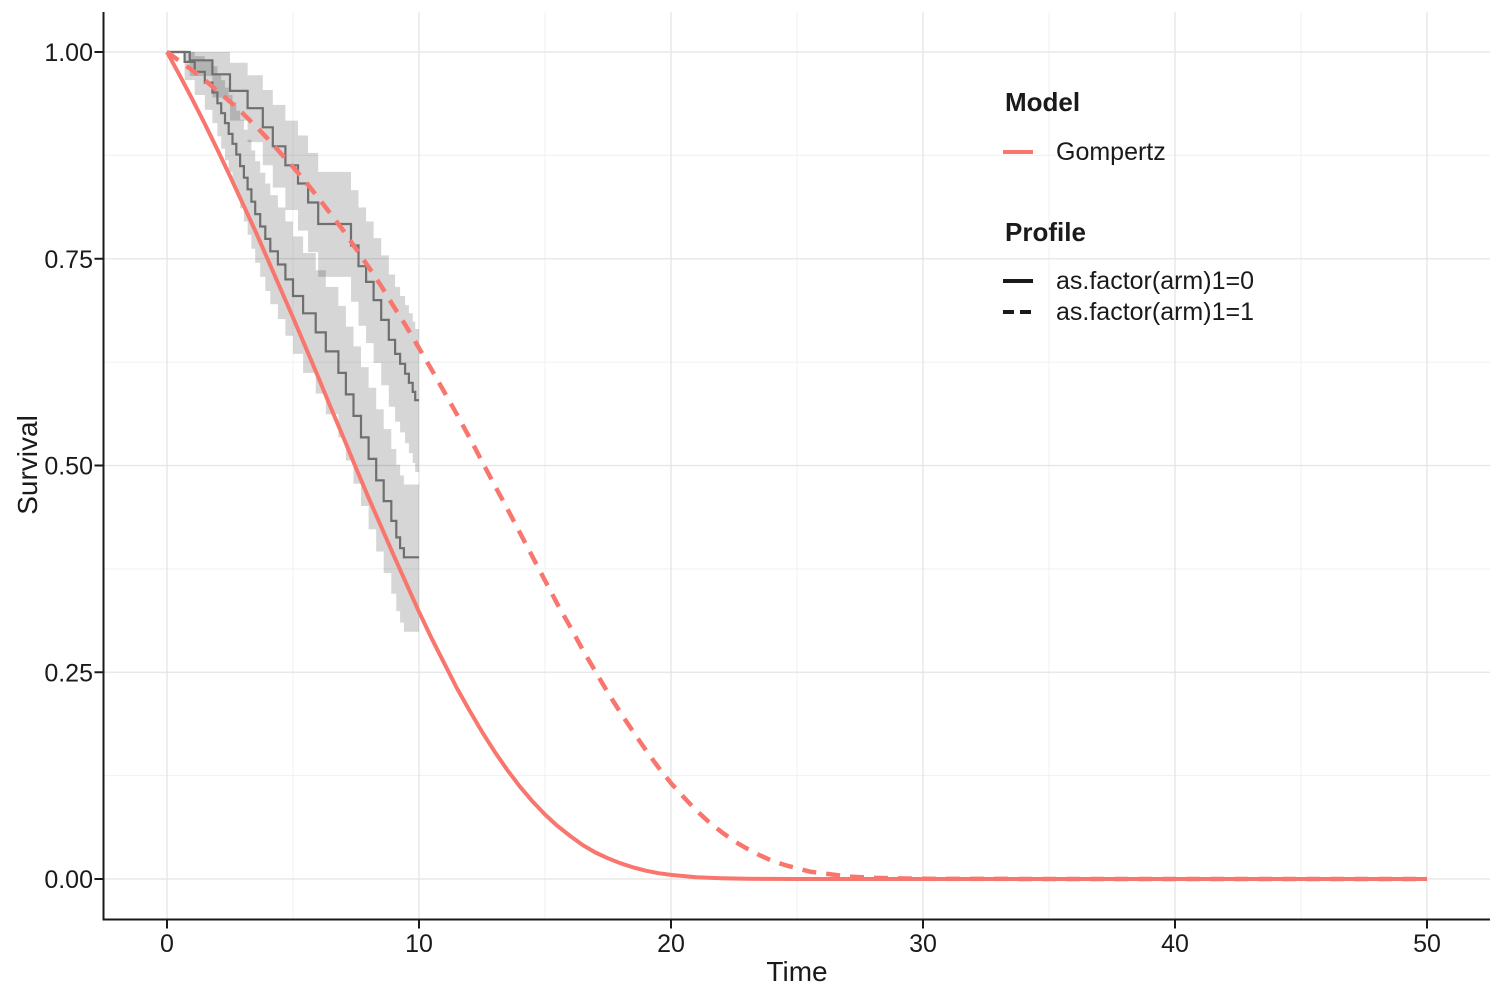 The height and width of the screenshot is (999, 1500). What do you see at coordinates (68, 467) in the screenshot?
I see `y-tick-label: 0.50` at bounding box center [68, 467].